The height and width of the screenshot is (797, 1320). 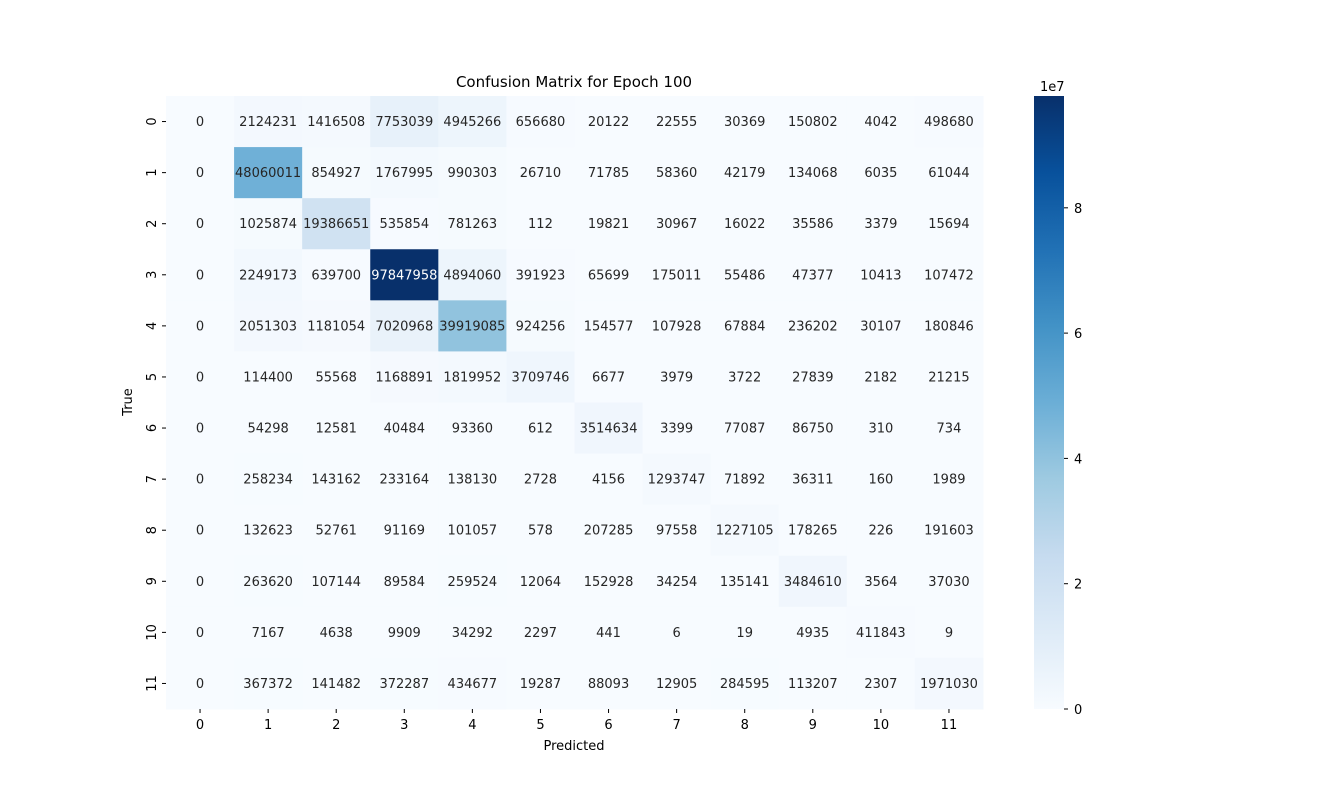 I want to click on cell-value-label: 2249173, so click(x=268, y=275).